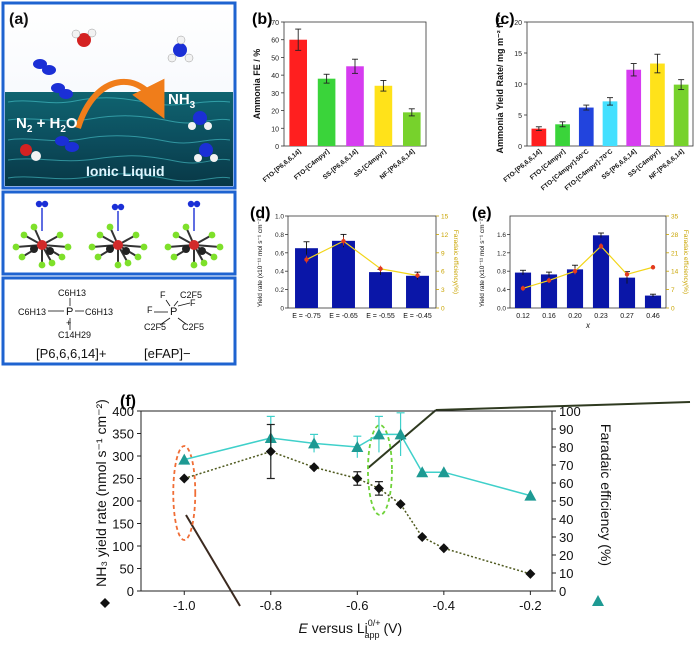  Describe the element at coordinates (125, 171) in the screenshot. I see `ionic-liquid-label: Ionic Liquid` at that location.